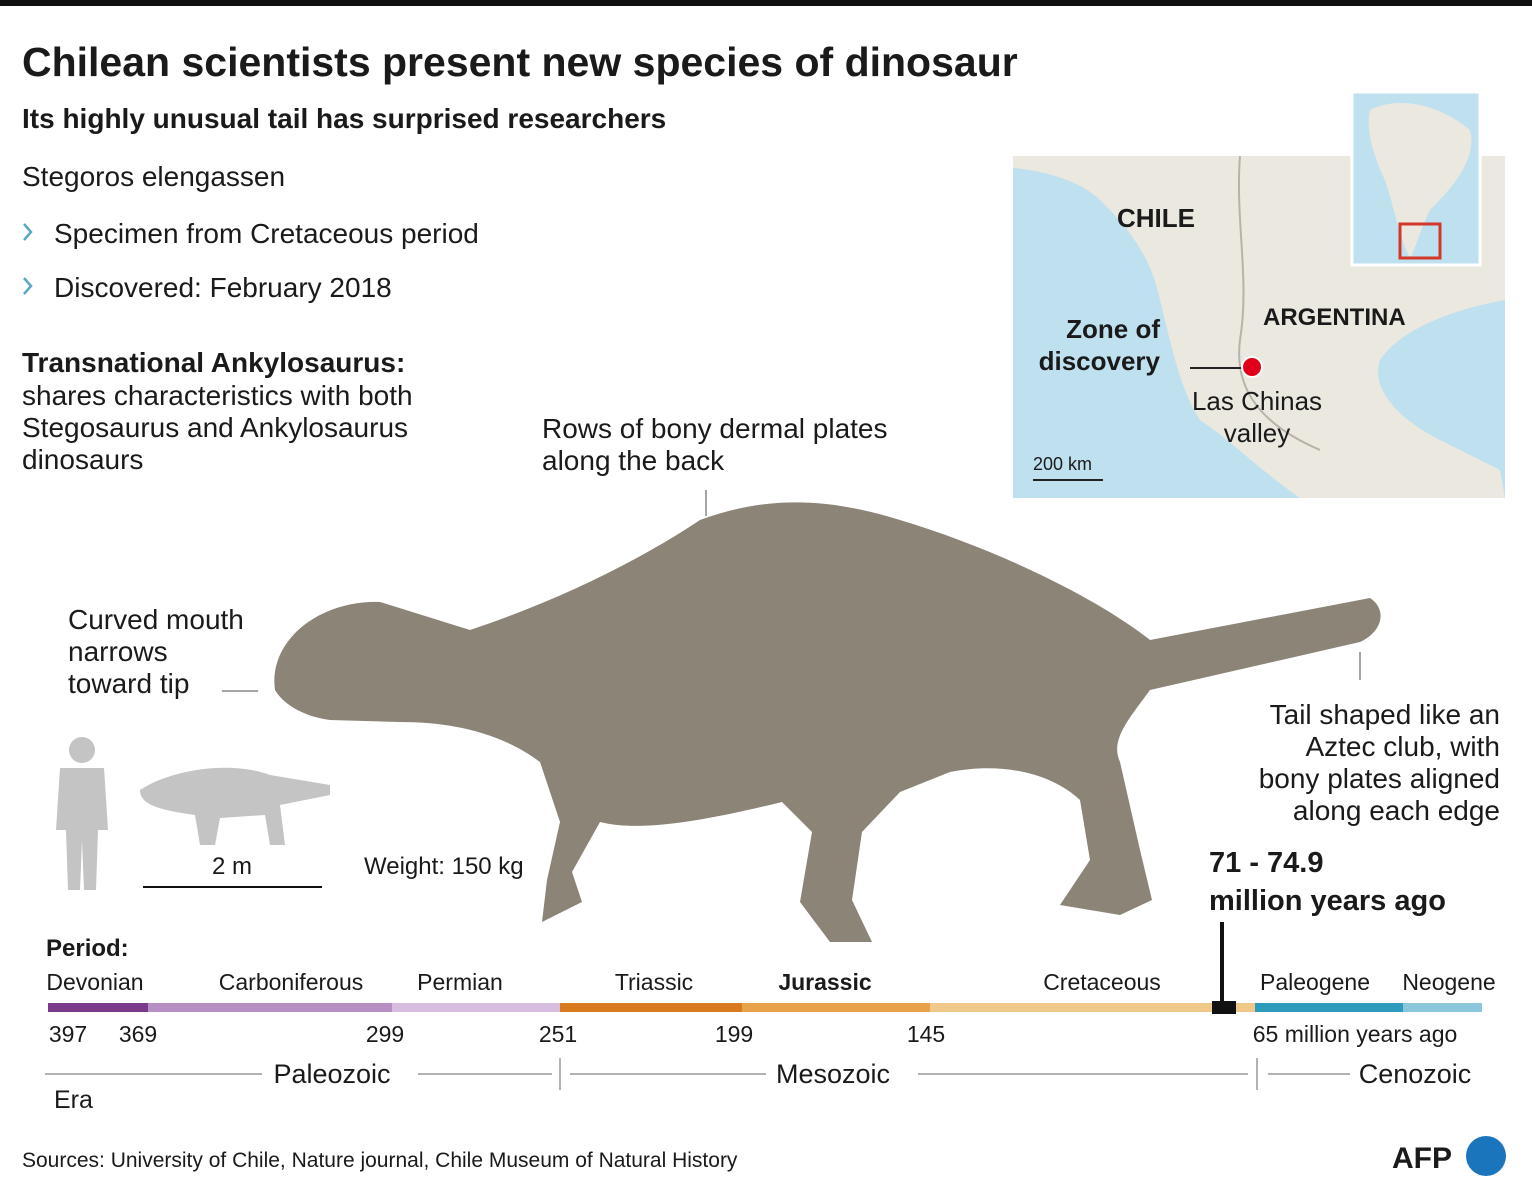 This screenshot has height=1192, width=1532. I want to click on annotation: bony plates aligned, so click(1379, 778).